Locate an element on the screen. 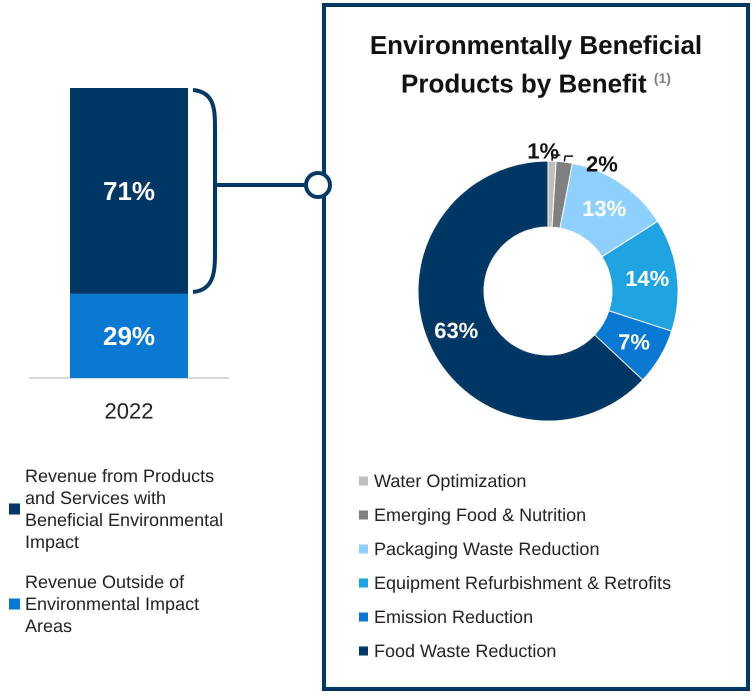 Image resolution: width=755 pixels, height=694 pixels. legend-label: Water Optimization is located at coordinates (450, 481).